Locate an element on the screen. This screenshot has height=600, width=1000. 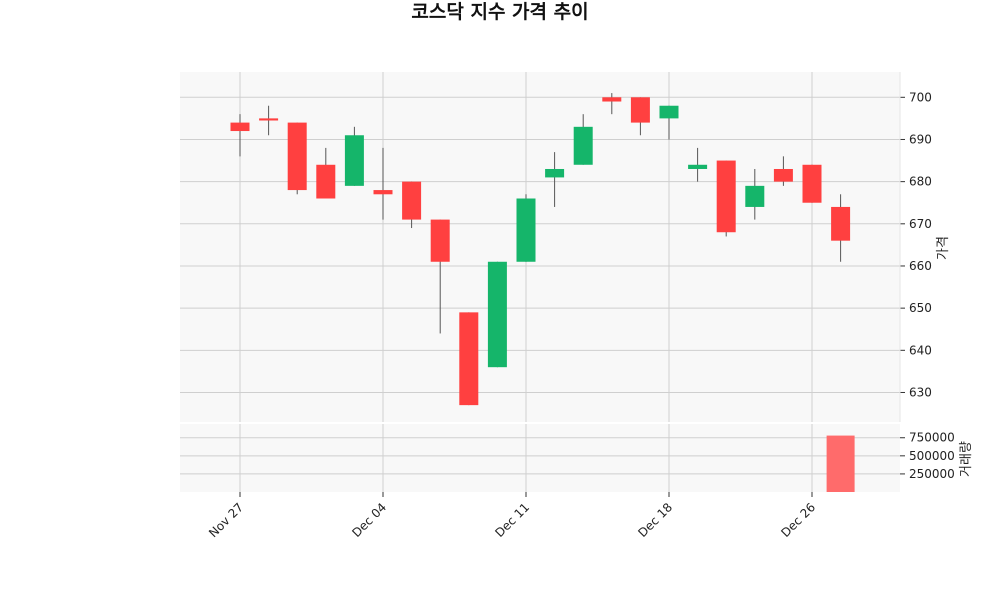
x-tick-label: Nov 27 is located at coordinates (226, 520).